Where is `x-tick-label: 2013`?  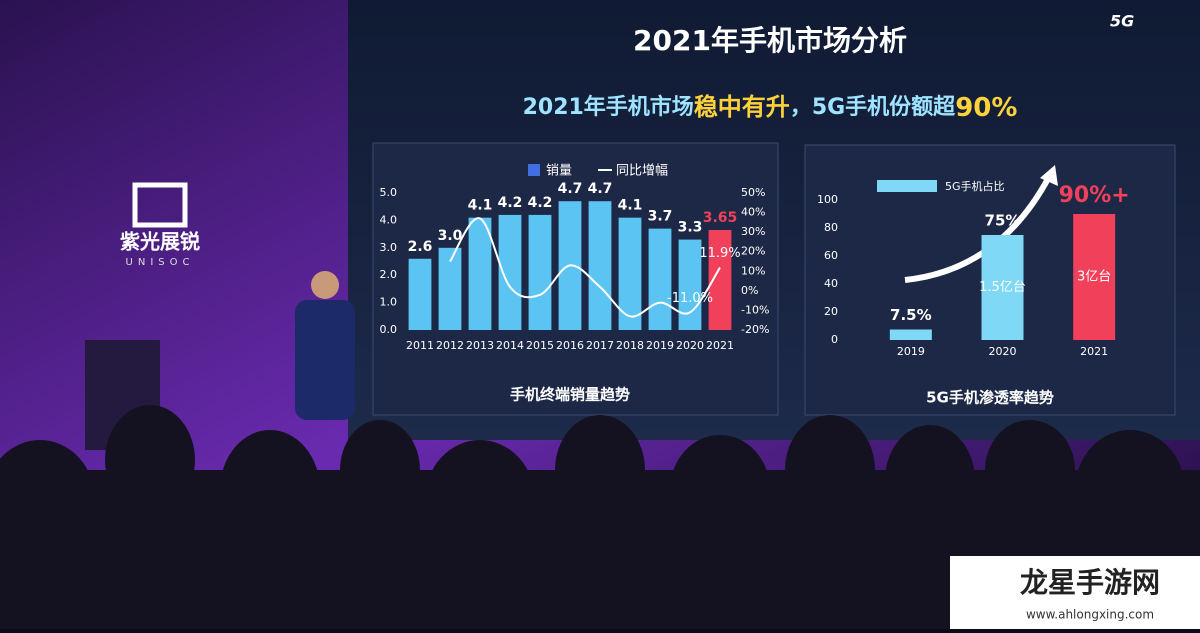
x-tick-label: 2013 is located at coordinates (480, 345).